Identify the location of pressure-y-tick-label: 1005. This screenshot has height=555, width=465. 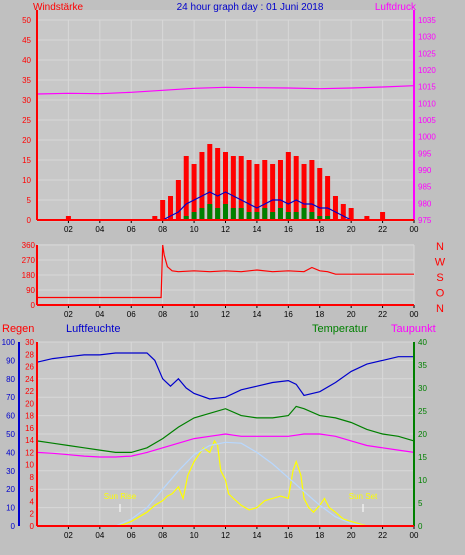
(427, 120).